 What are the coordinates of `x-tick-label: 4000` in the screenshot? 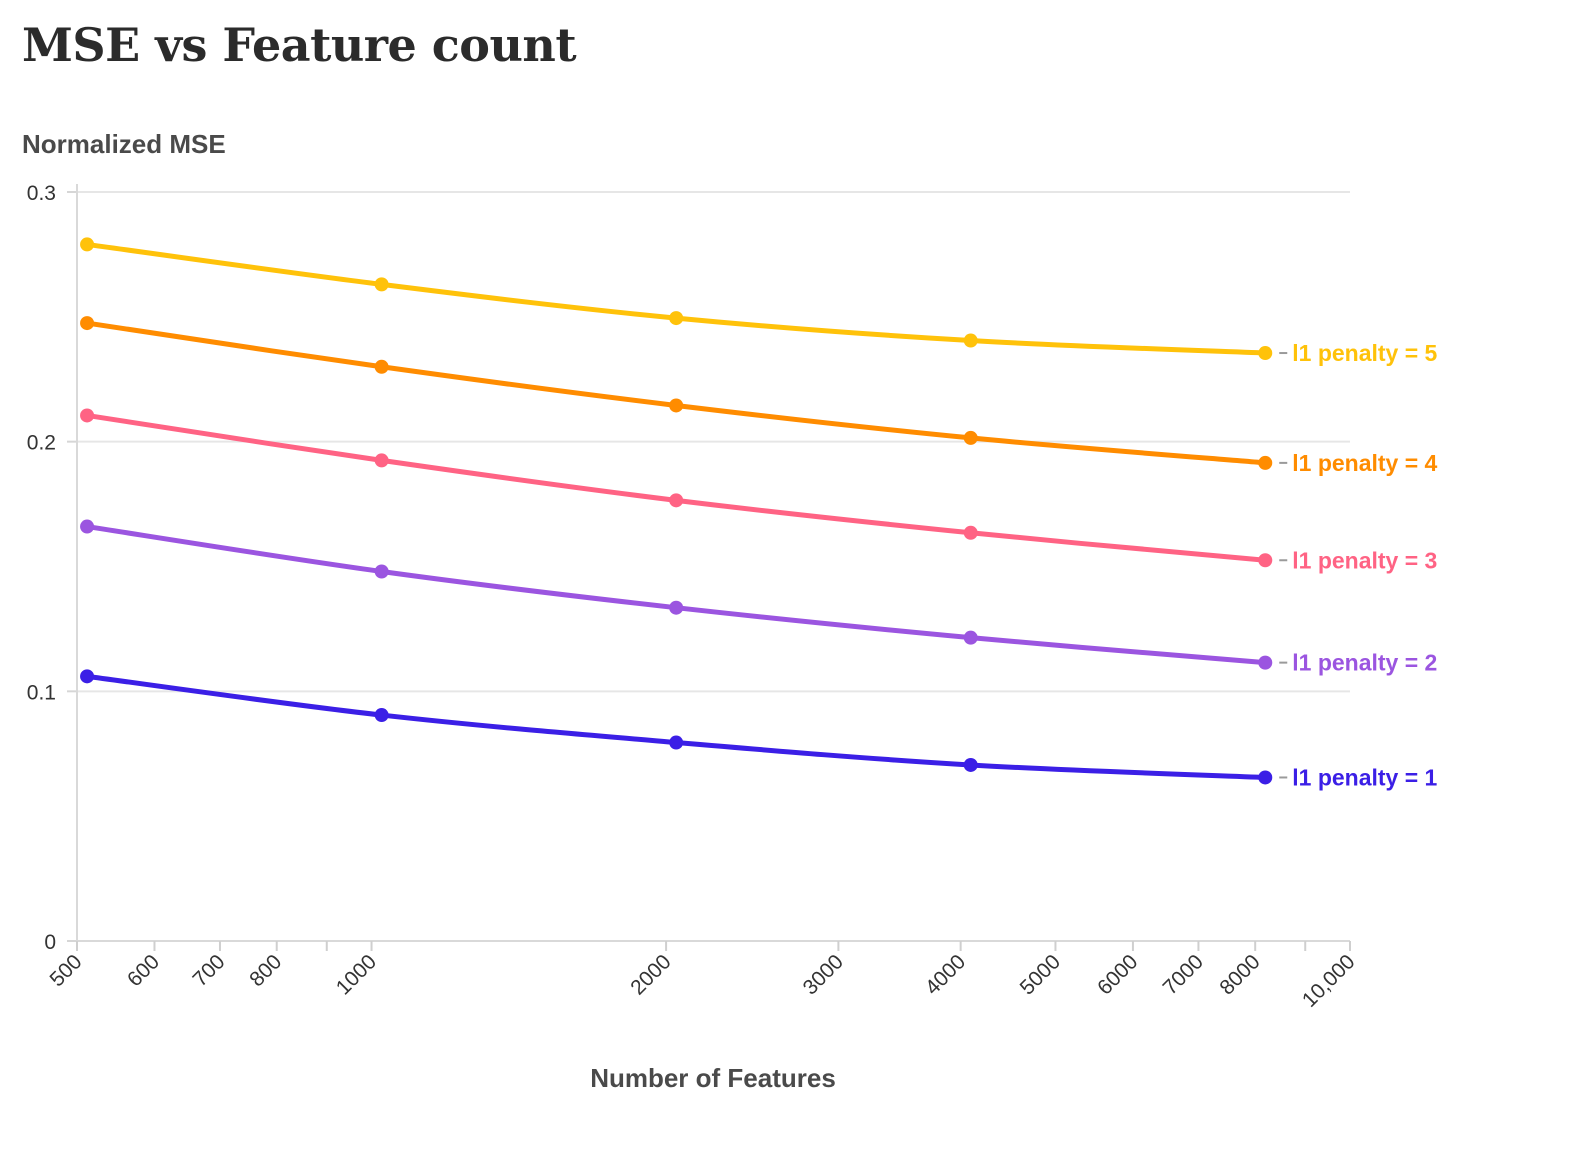 It's located at (945, 974).